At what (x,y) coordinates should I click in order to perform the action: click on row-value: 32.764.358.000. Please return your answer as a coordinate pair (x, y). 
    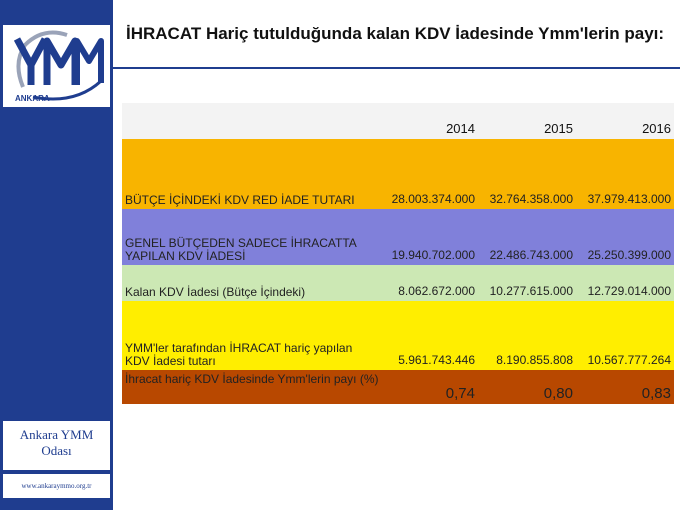
    Looking at the image, I should click on (531, 199).